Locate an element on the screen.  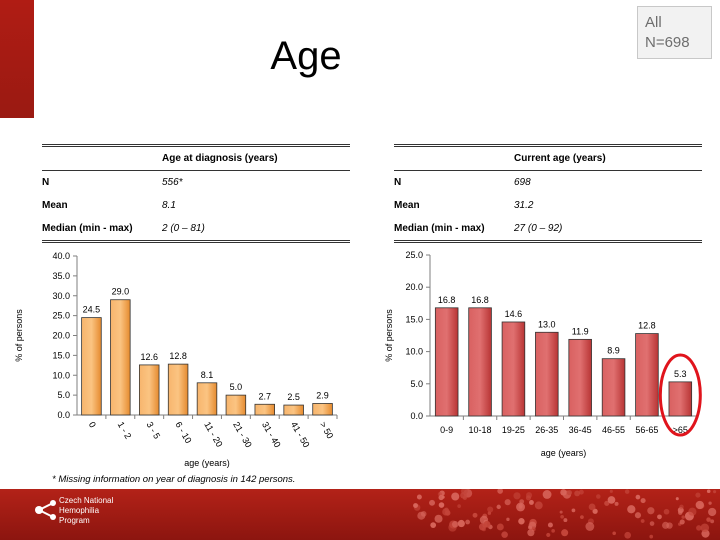
data-label: 2.5 is located at coordinates (293, 397).